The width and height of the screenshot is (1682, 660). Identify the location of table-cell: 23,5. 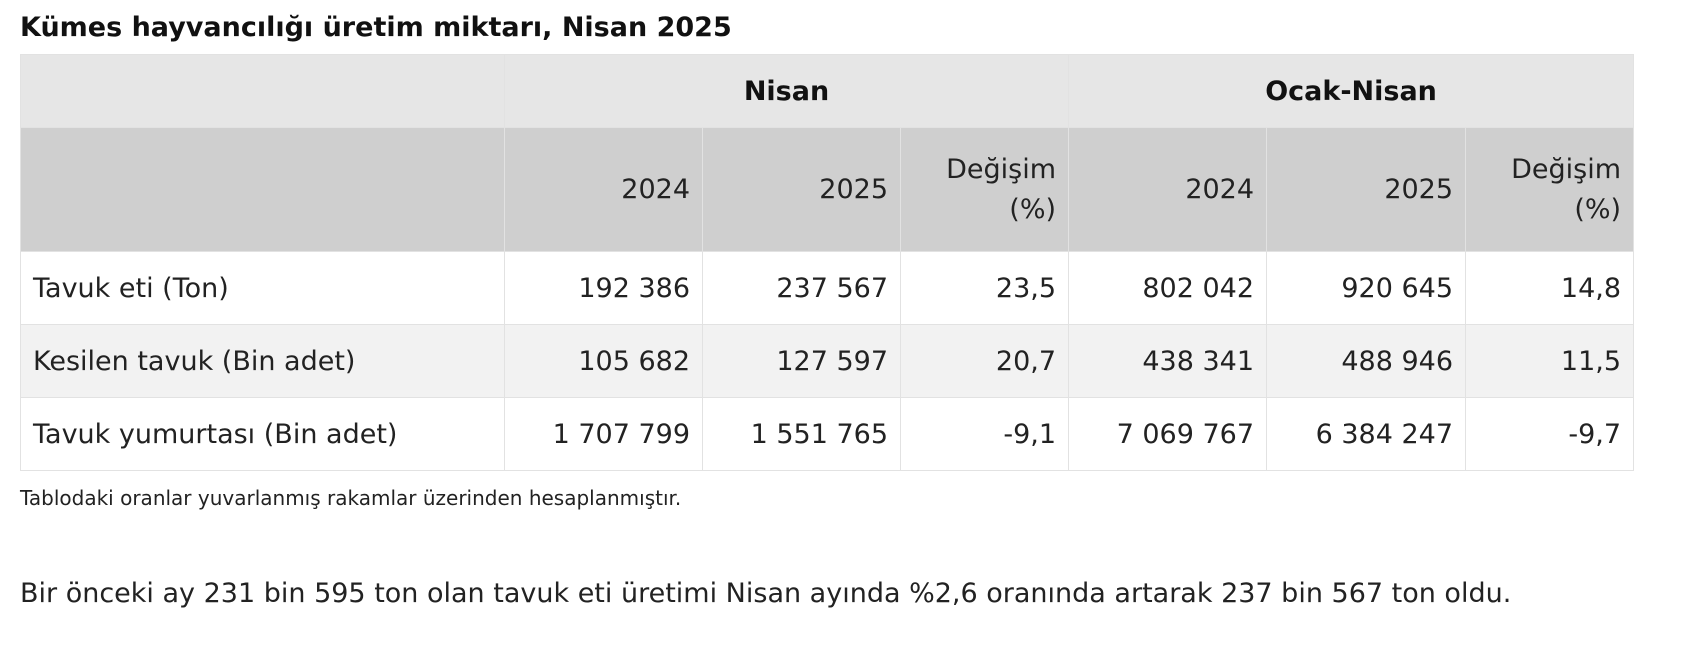
(984, 288).